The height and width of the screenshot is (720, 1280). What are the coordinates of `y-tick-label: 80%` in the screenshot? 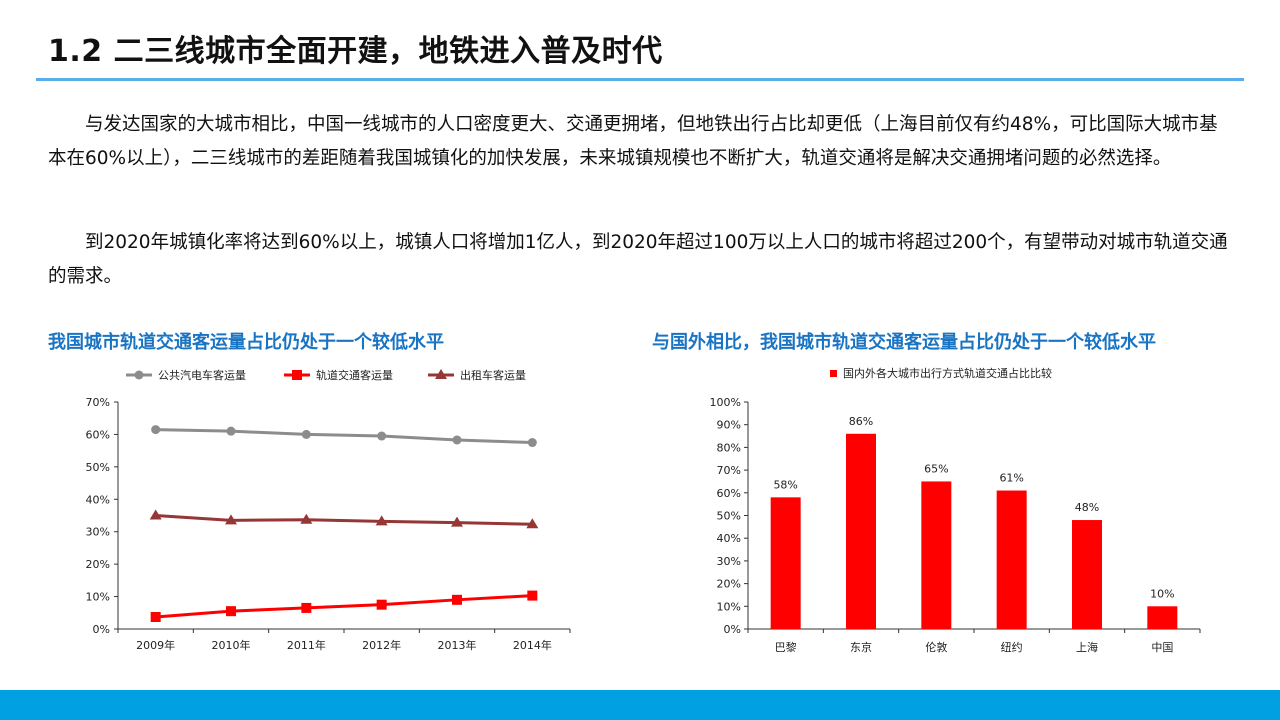 It's located at (729, 447).